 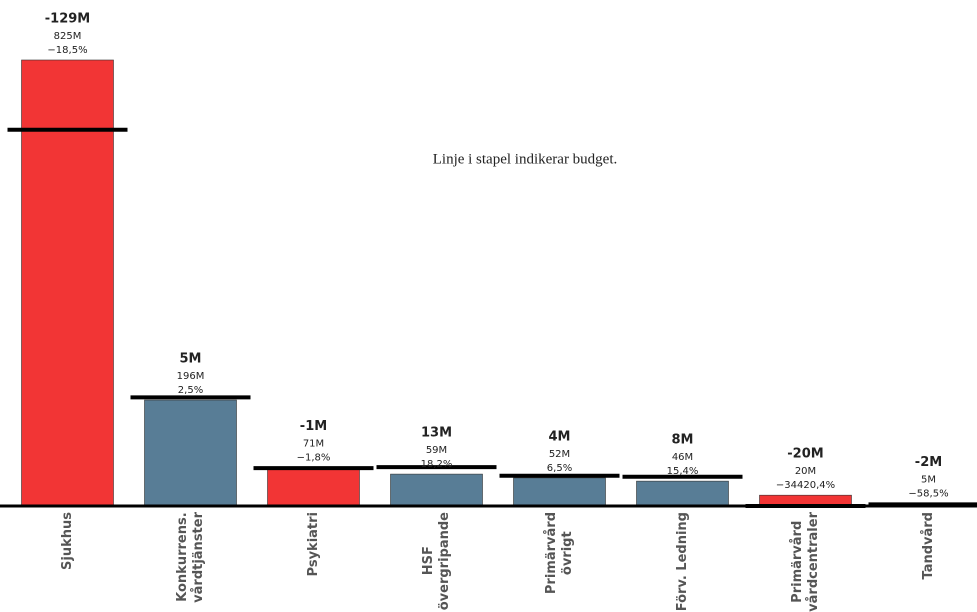 I want to click on x-tick-label: Sjukhus, so click(x=67, y=541).